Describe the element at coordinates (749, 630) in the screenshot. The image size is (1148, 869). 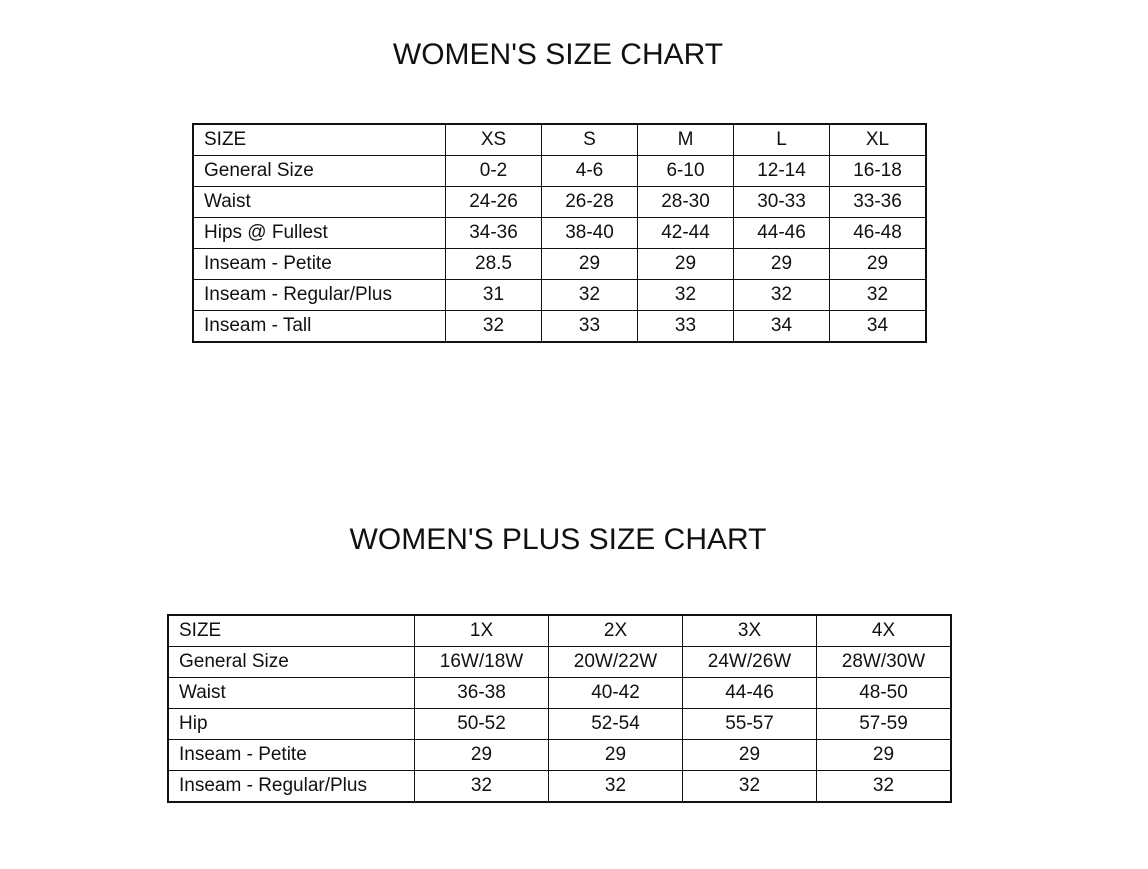
I see `size-header-cell: 3X` at that location.